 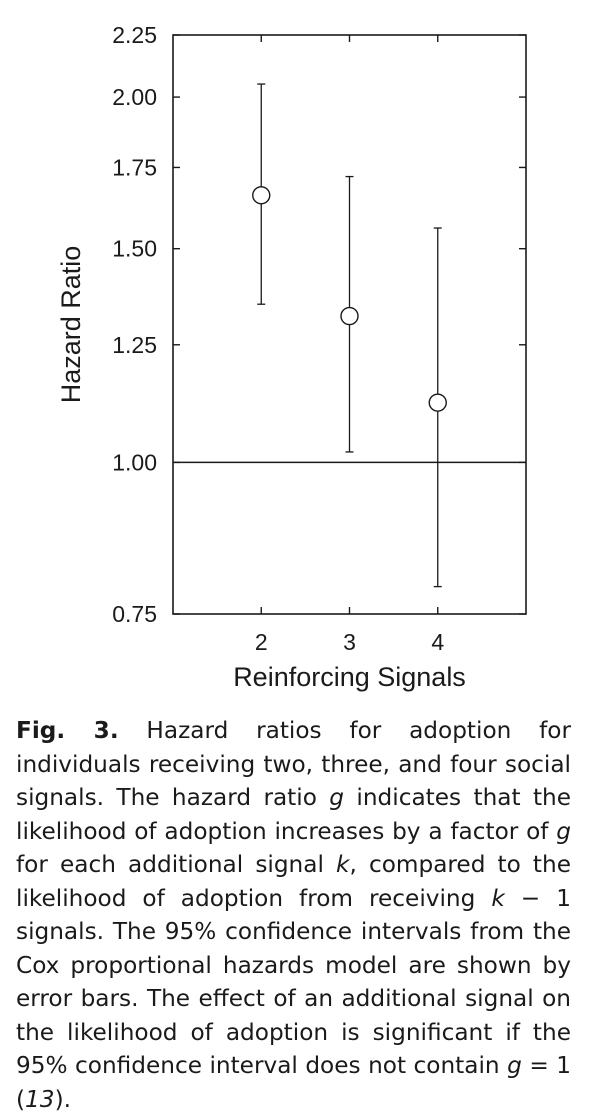 What do you see at coordinates (134, 35) in the screenshot?
I see `y-tick-label: 2.25` at bounding box center [134, 35].